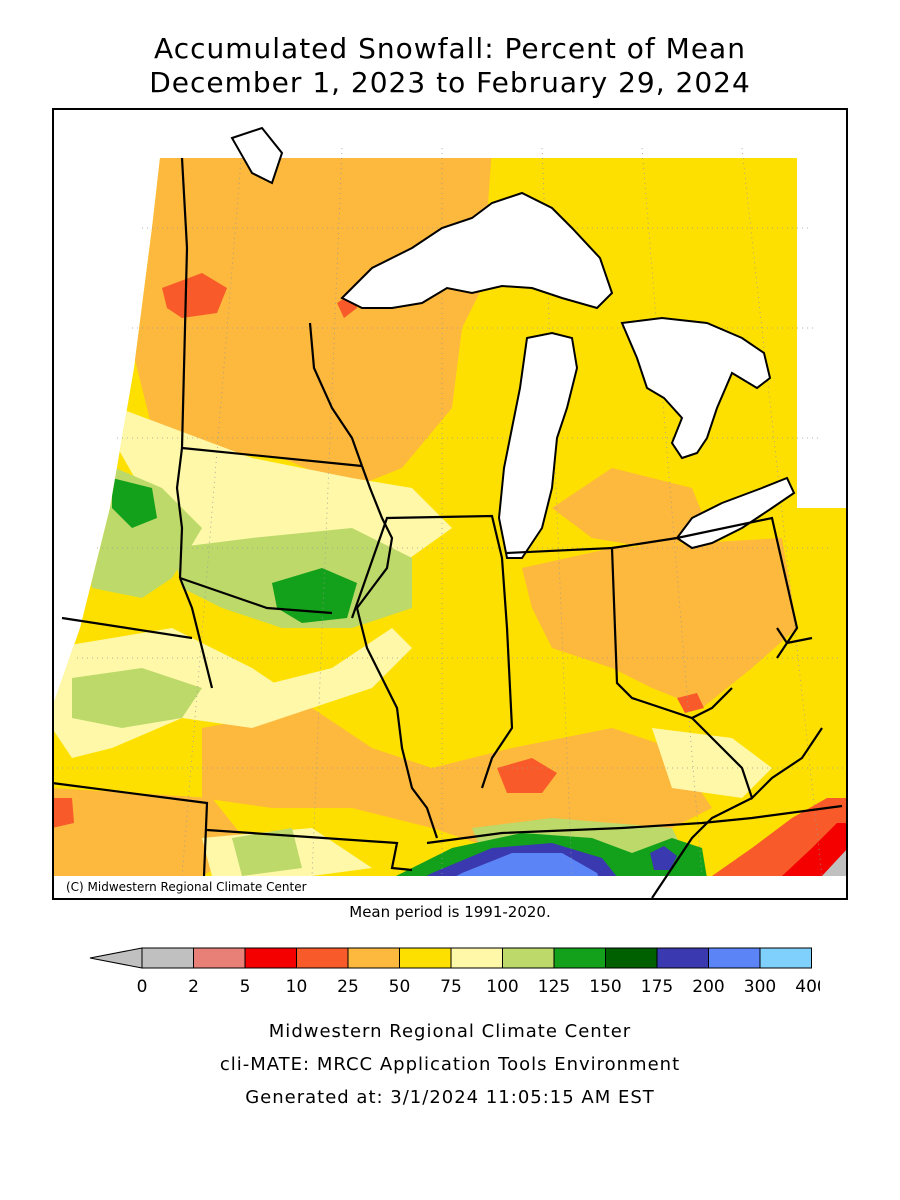 The height and width of the screenshot is (1200, 900). What do you see at coordinates (450, 912) in the screenshot?
I see `mean-period-note: Mean period is 1991-2020.` at bounding box center [450, 912].